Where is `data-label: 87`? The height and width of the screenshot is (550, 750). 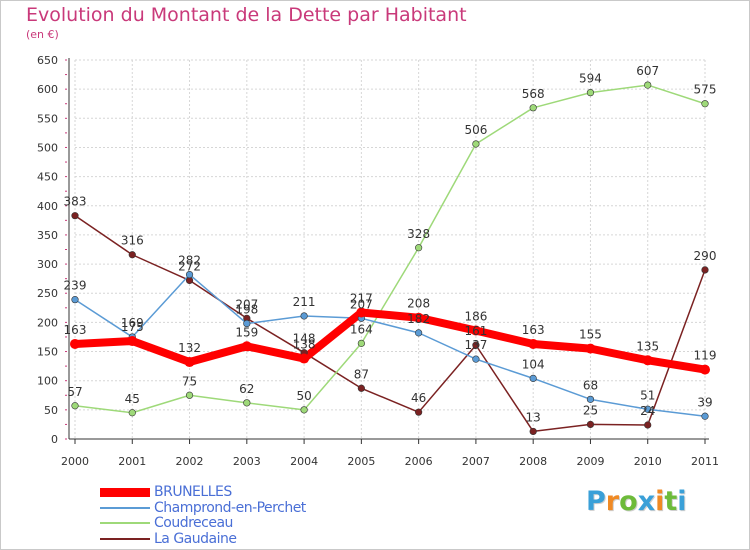
data-label: 87 is located at coordinates (361, 374).